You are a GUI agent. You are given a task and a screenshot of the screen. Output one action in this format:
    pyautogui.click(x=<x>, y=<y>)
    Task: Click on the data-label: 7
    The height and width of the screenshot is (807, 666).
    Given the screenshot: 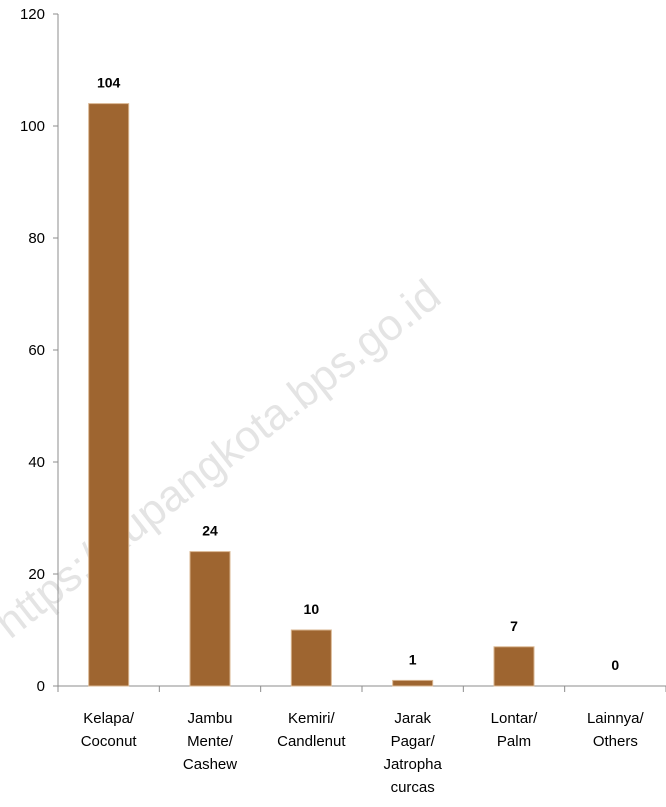 What is the action you would take?
    pyautogui.click(x=514, y=626)
    